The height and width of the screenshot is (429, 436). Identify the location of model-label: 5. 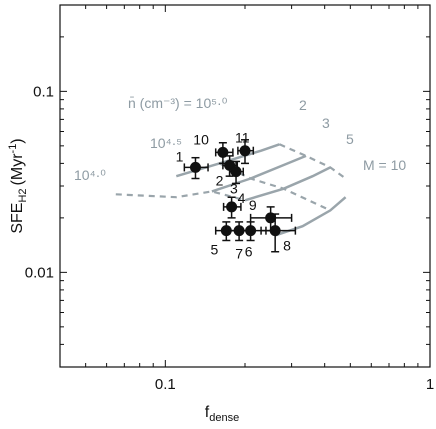
(350, 139).